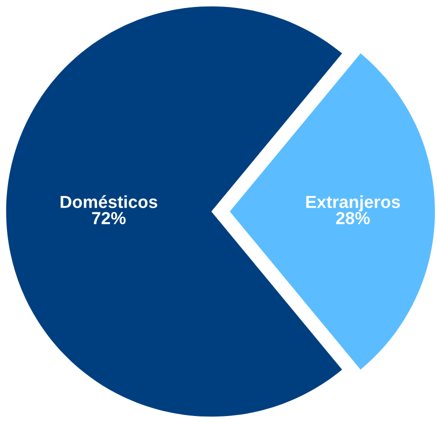 The height and width of the screenshot is (423, 437). I want to click on slice-label: Domésticos, so click(109, 201).